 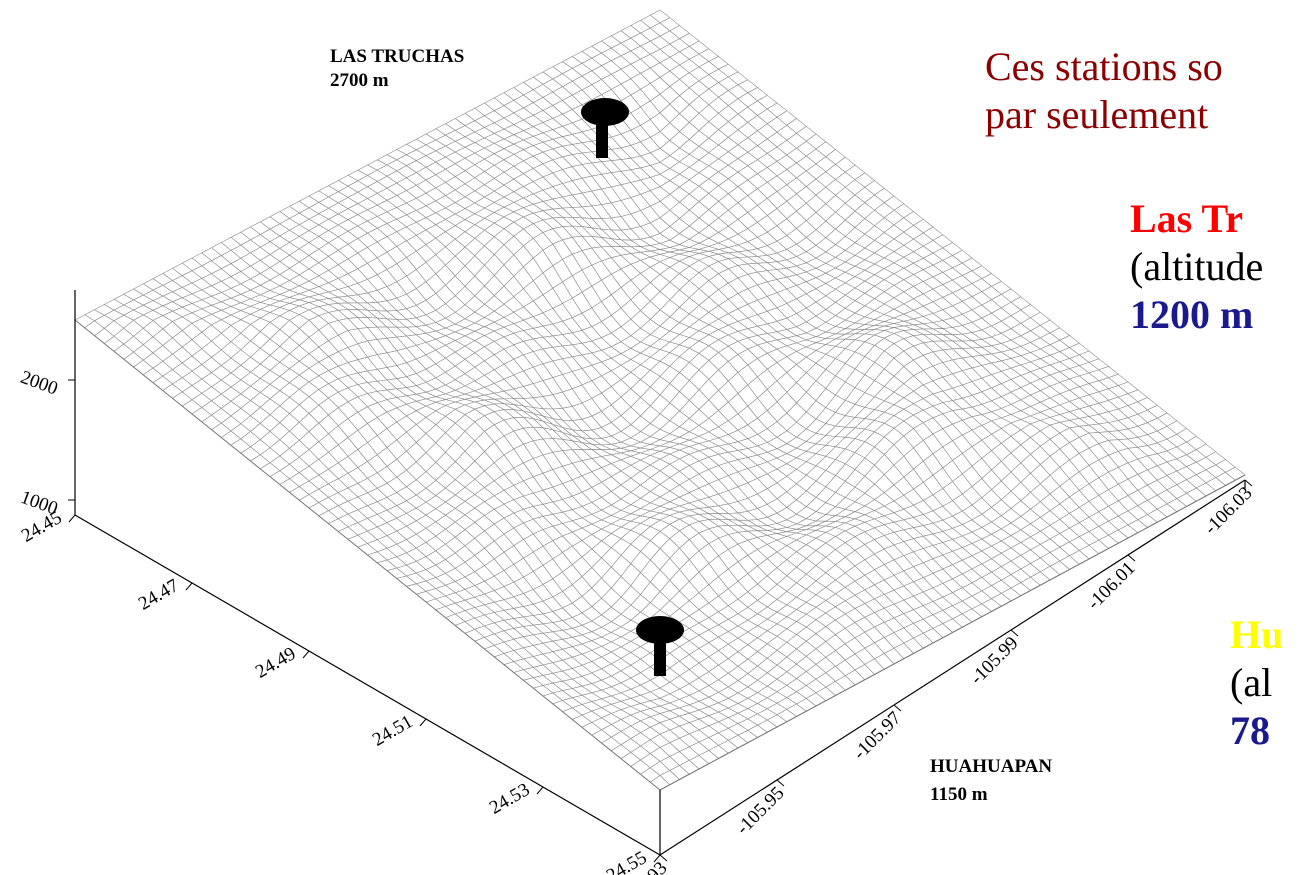 I want to click on z-tick-label: 2000, so click(x=39, y=383).